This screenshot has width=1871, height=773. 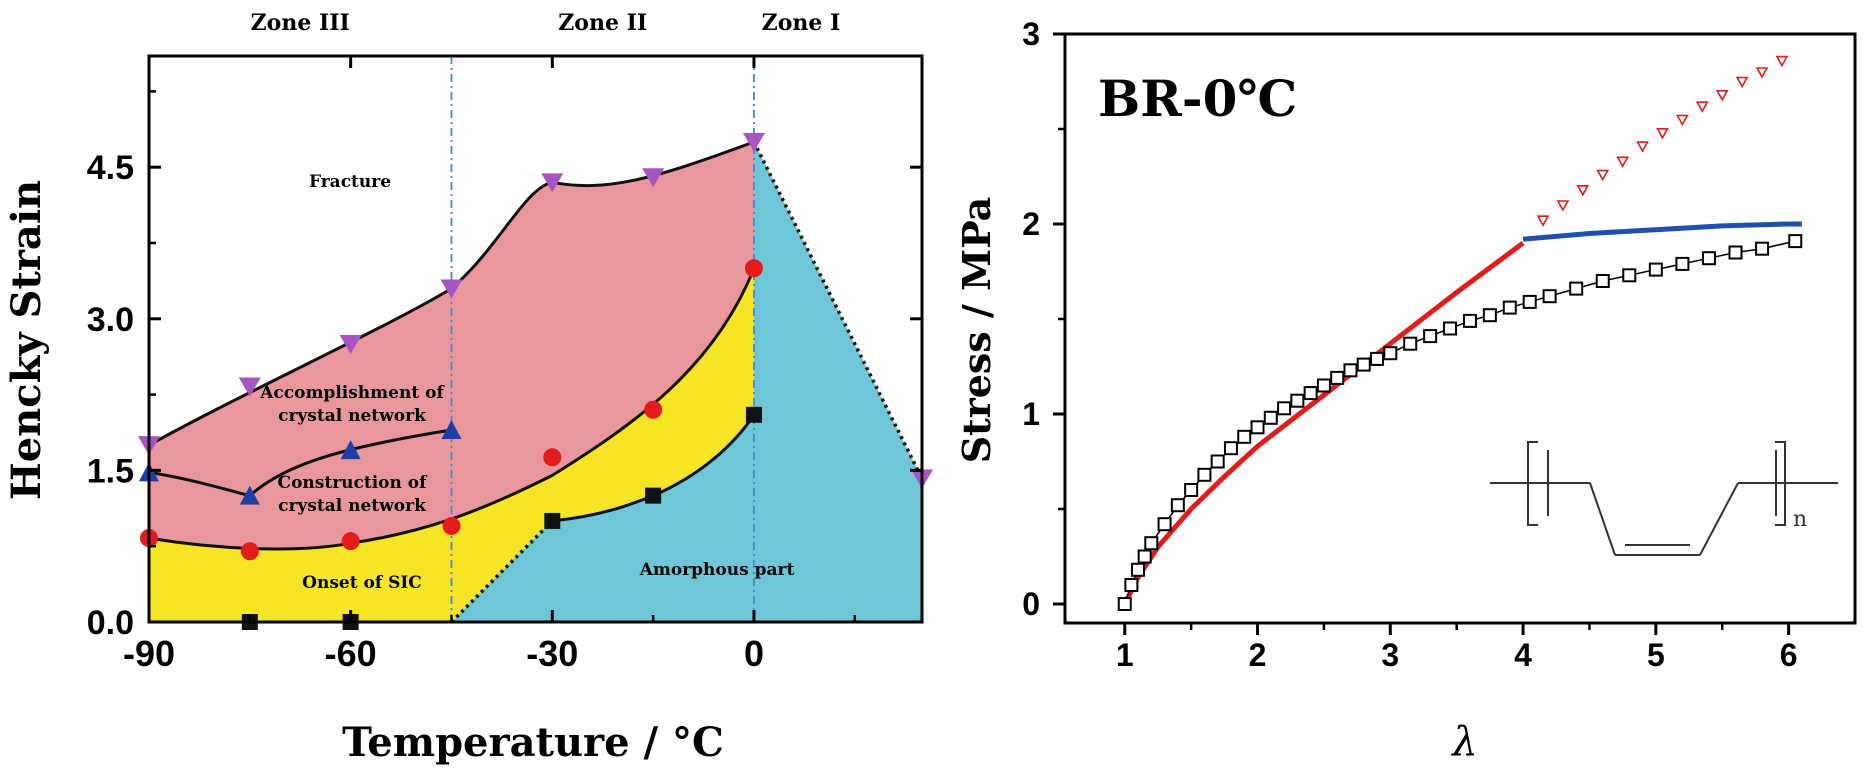 I want to click on y-tick-label-3: 4.5, so click(x=110, y=168).